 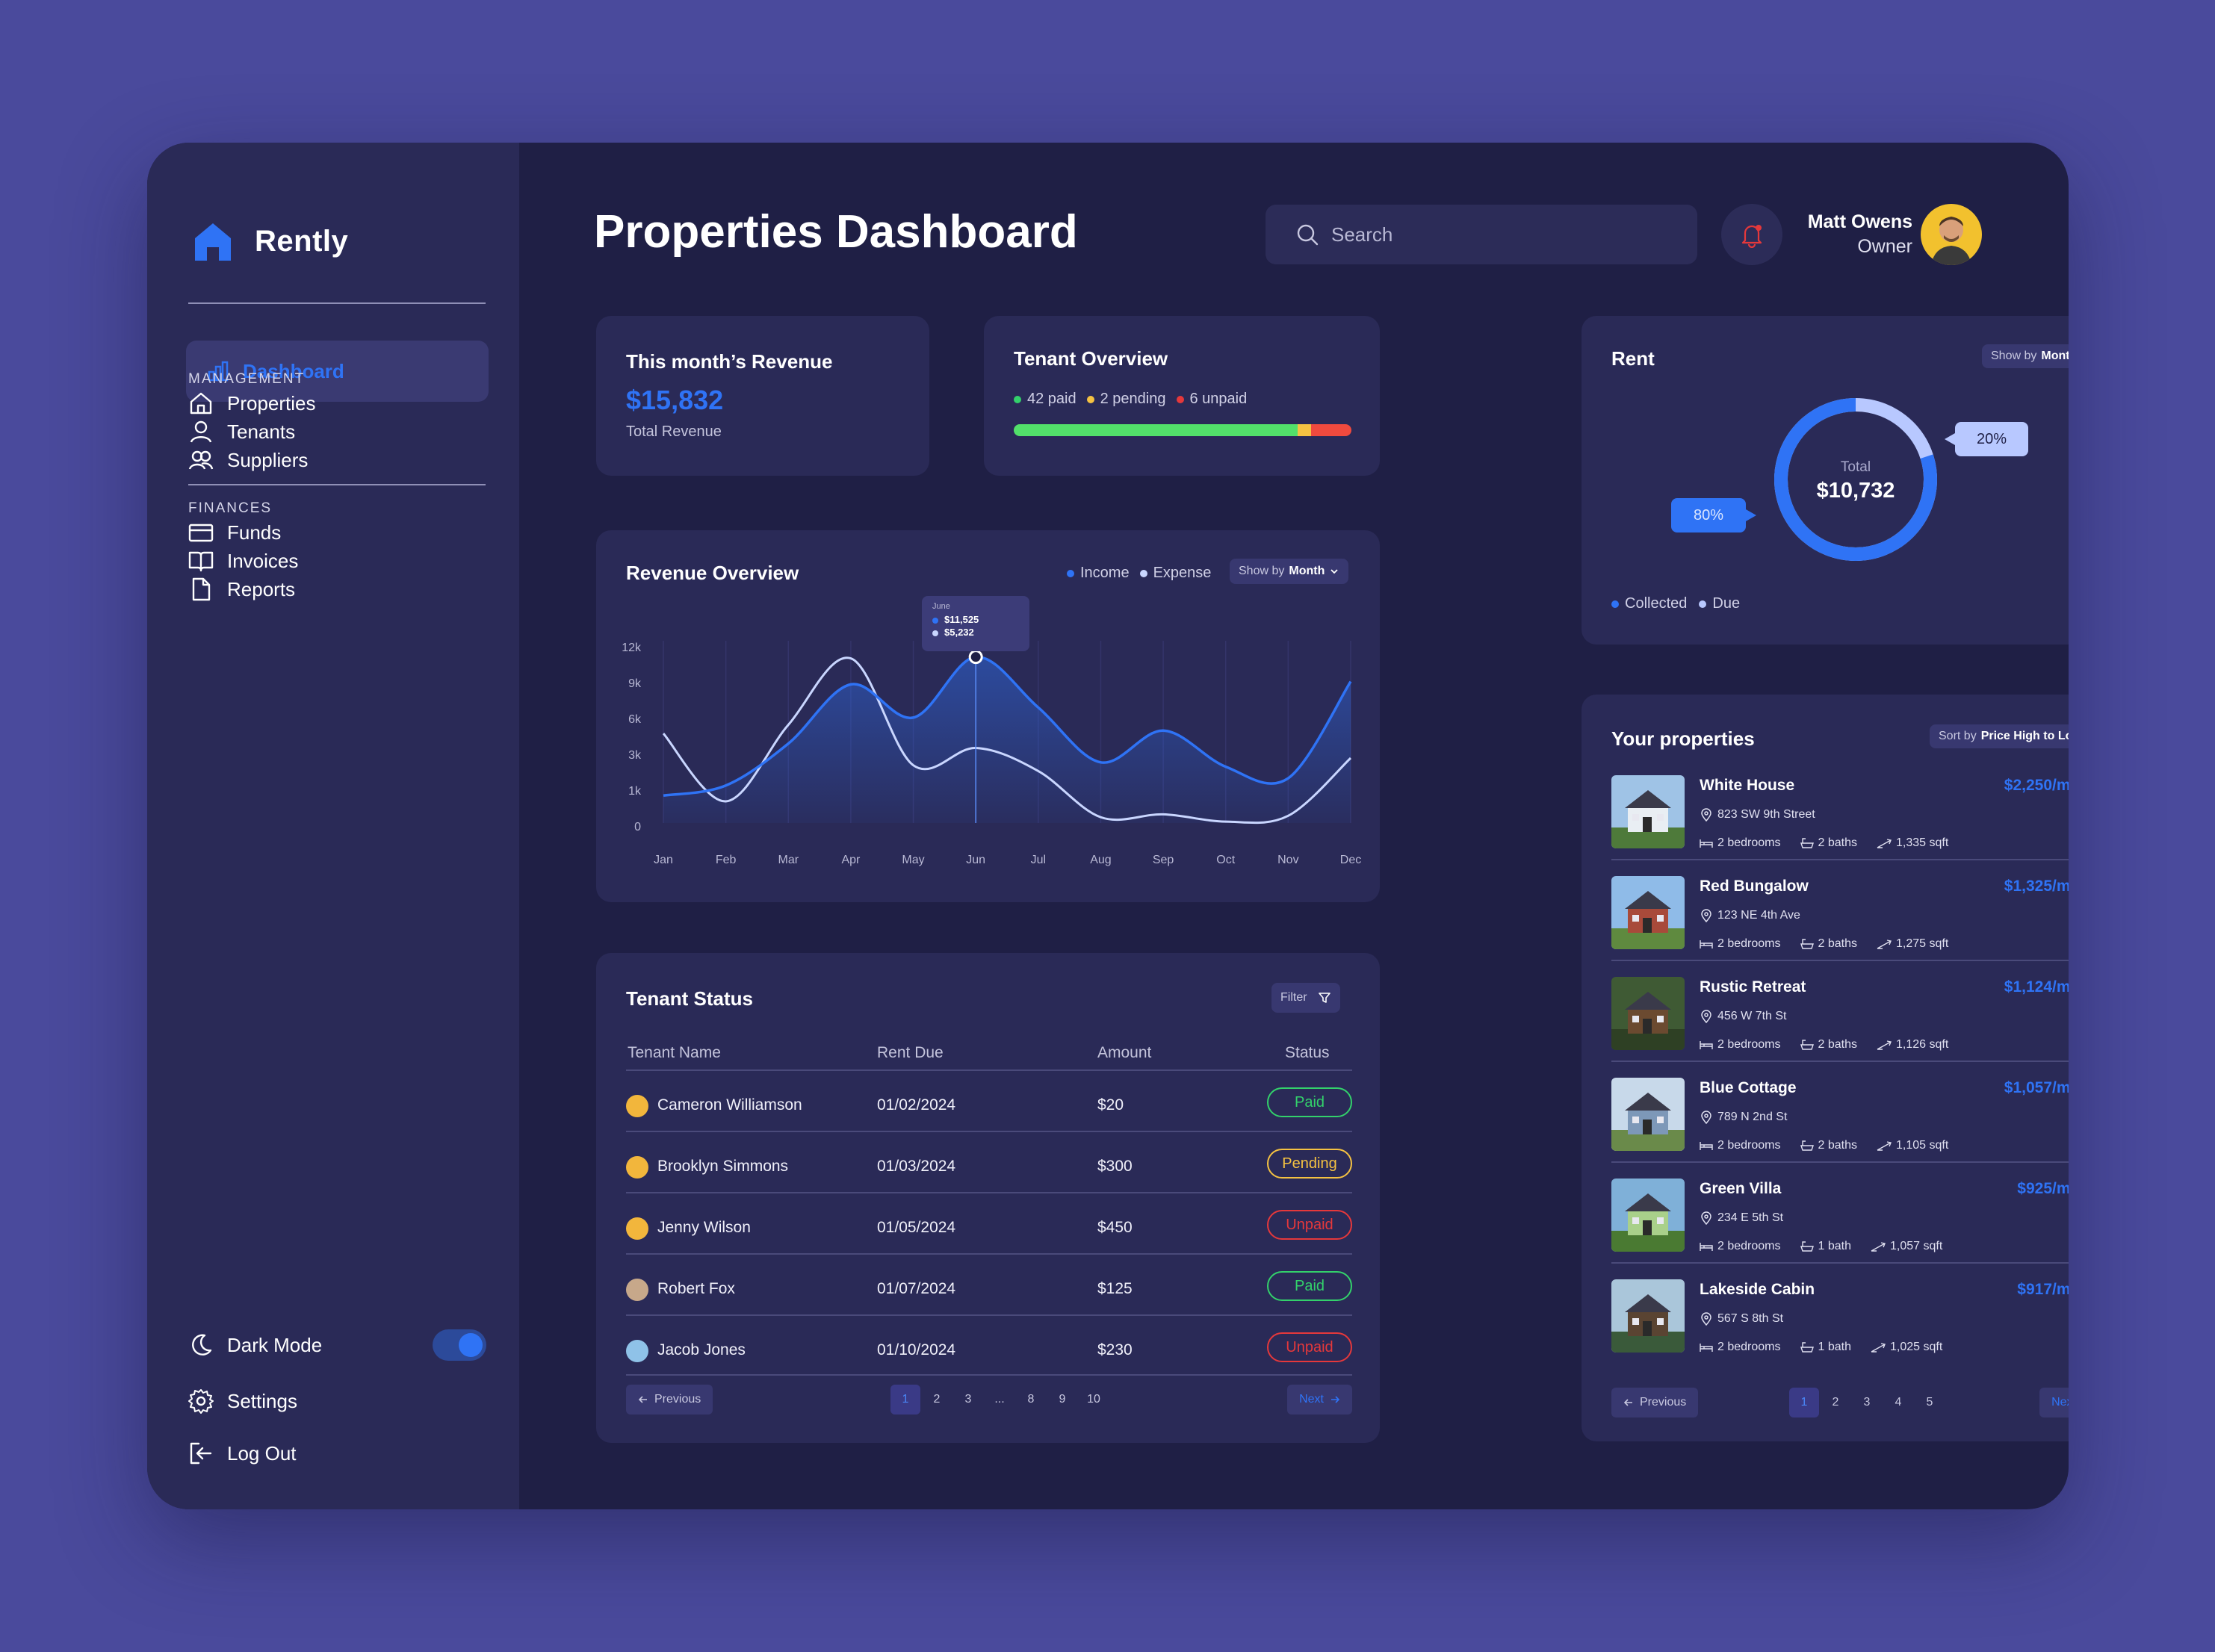 I want to click on property-name: Red Bungalow, so click(x=1754, y=886).